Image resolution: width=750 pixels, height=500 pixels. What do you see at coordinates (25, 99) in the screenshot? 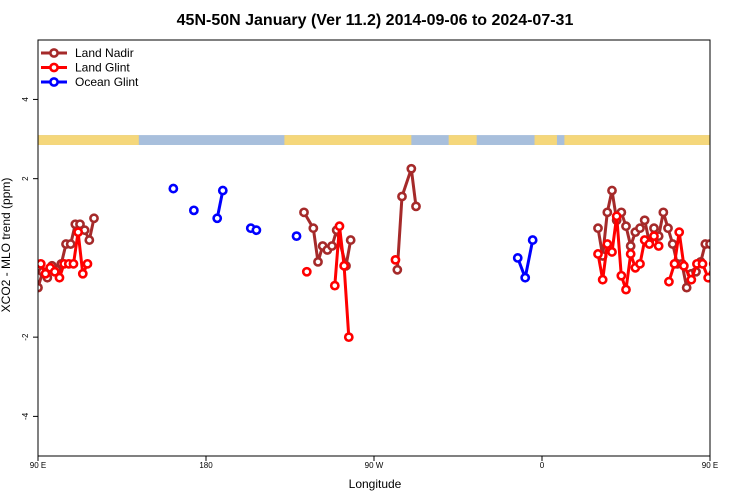
I see `y-tick-label: 4` at bounding box center [25, 99].